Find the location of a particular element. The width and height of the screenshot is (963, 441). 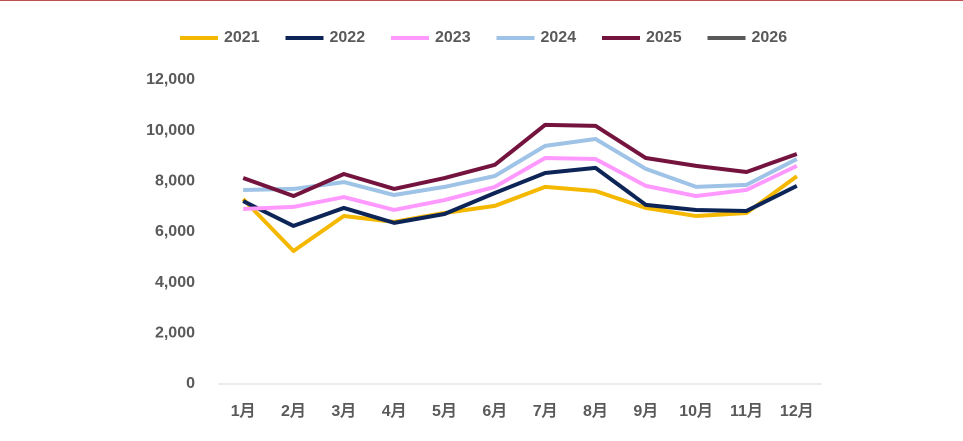

x-tick-label: 8月 is located at coordinates (595, 411).